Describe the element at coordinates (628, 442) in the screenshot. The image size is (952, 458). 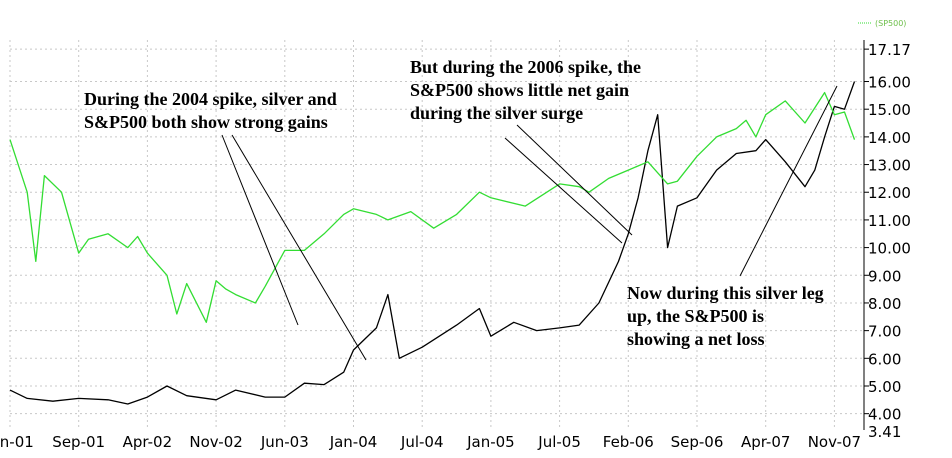
I see `x-tick-label: Feb-06` at that location.